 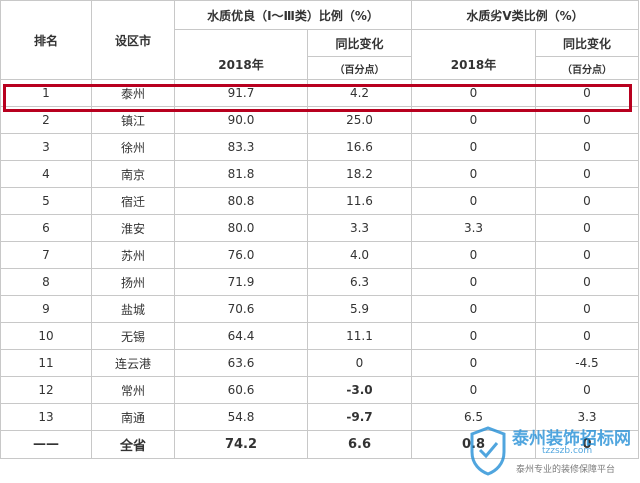 I want to click on cell-good-2018: 63.6, so click(x=241, y=363).